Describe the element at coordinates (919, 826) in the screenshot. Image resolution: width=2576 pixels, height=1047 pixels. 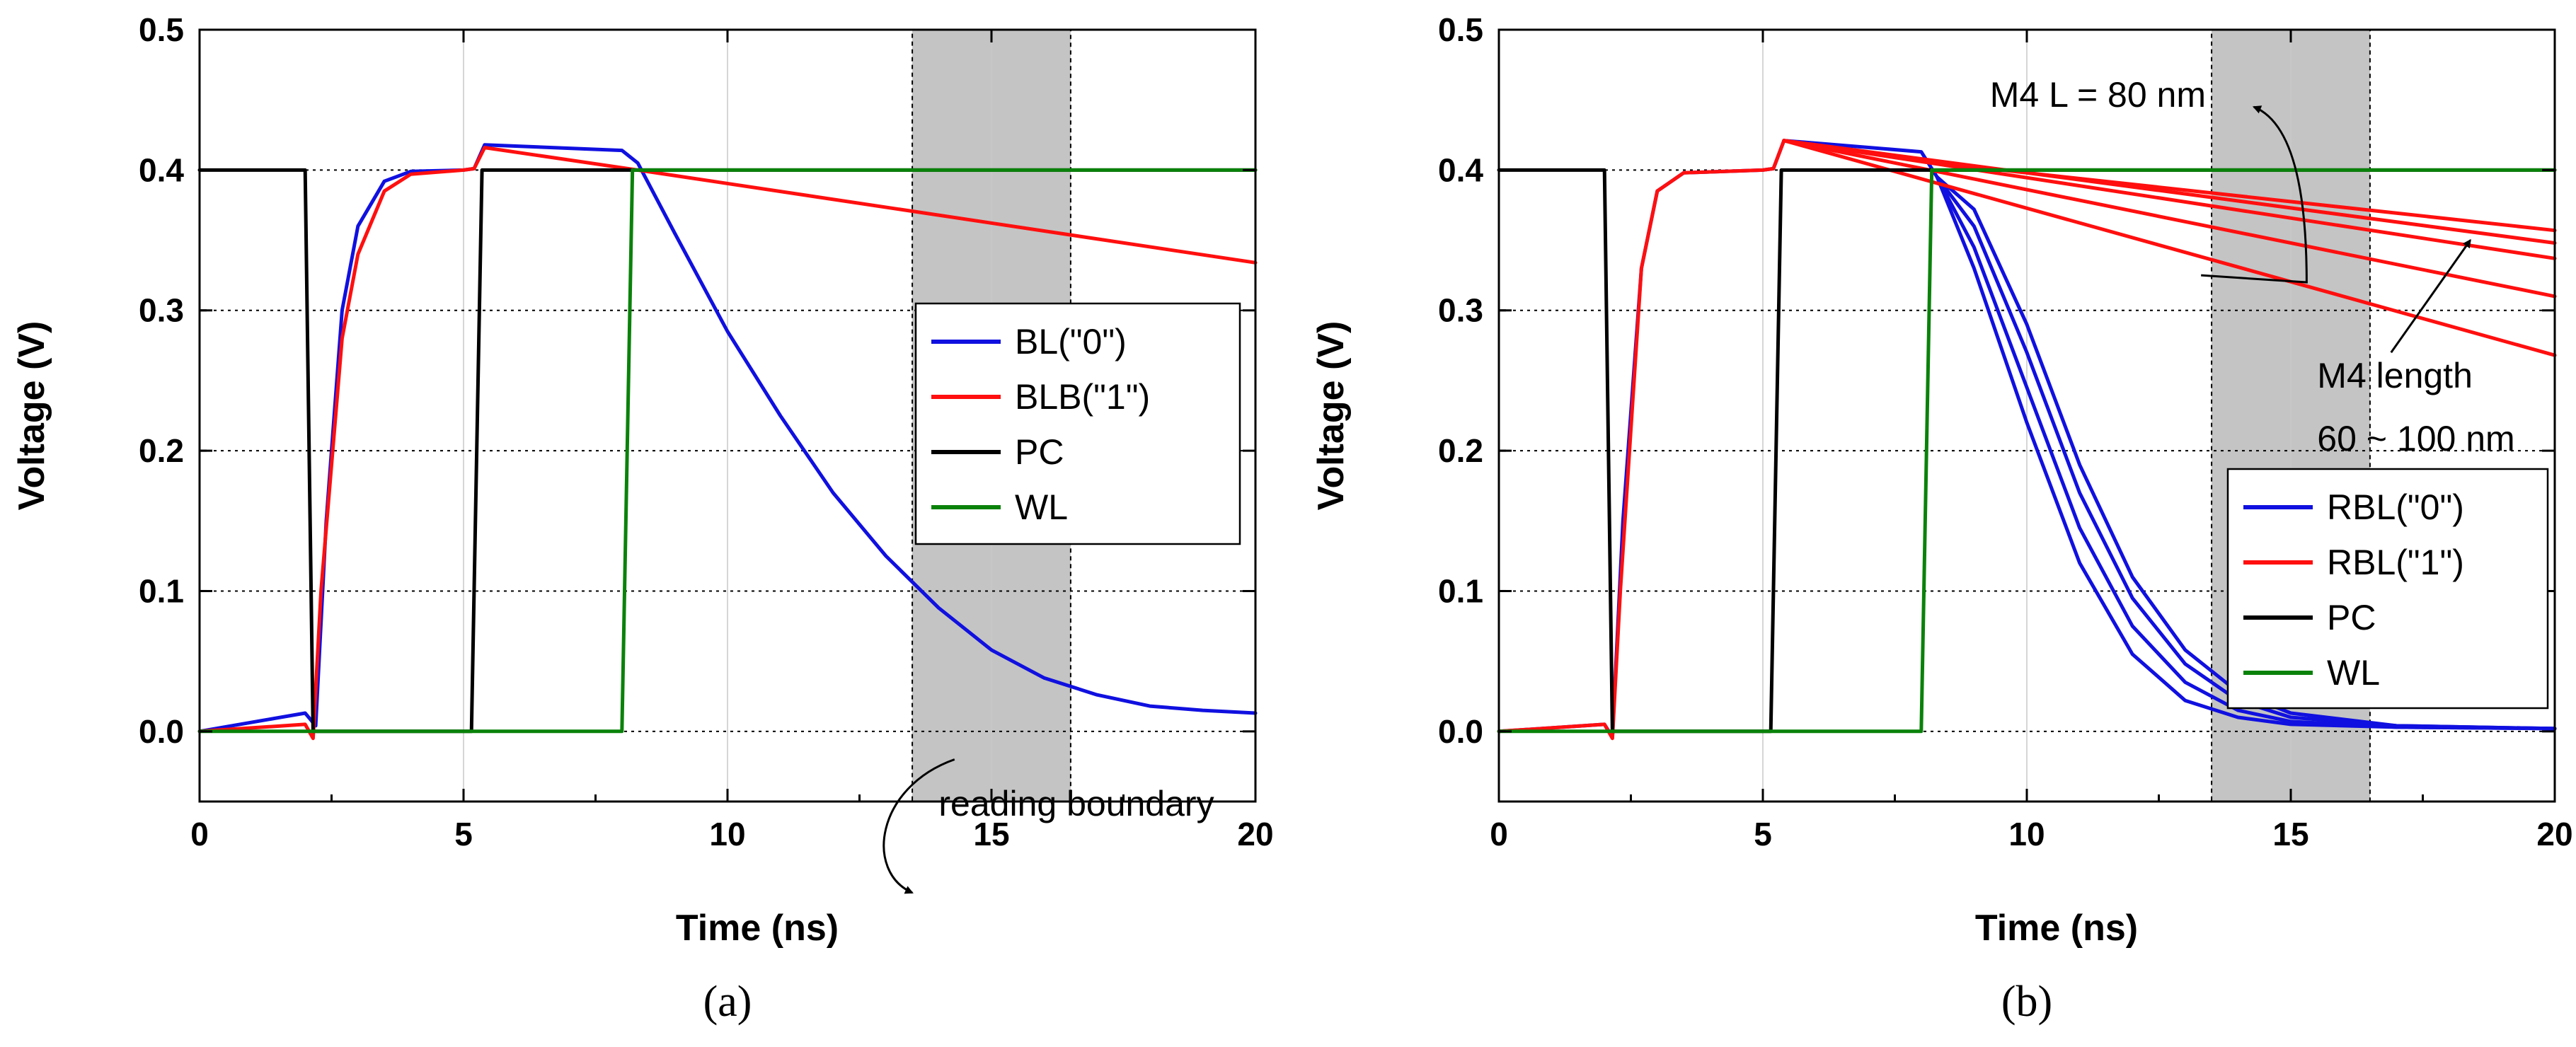
I see `reading-boundary-arrow` at that location.